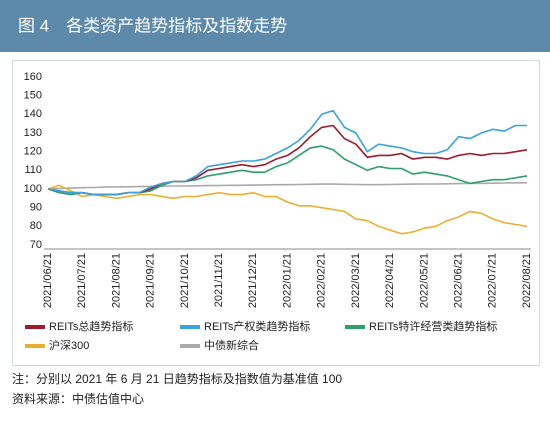 This screenshot has height=428, width=550. What do you see at coordinates (48, 280) in the screenshot?
I see `x-tick-label: 2021/06/21` at bounding box center [48, 280].